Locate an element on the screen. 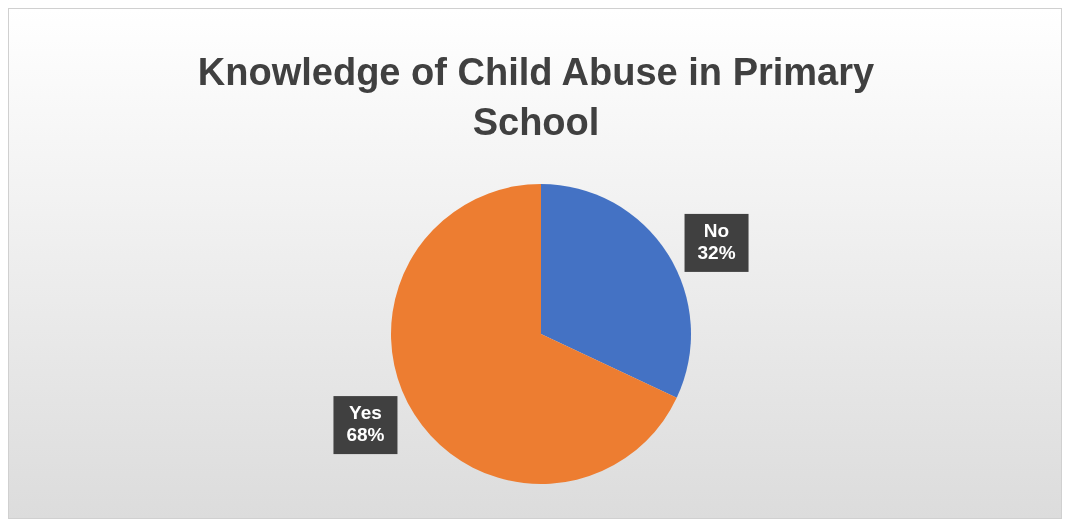  pie-slice is located at coordinates (616, 291).